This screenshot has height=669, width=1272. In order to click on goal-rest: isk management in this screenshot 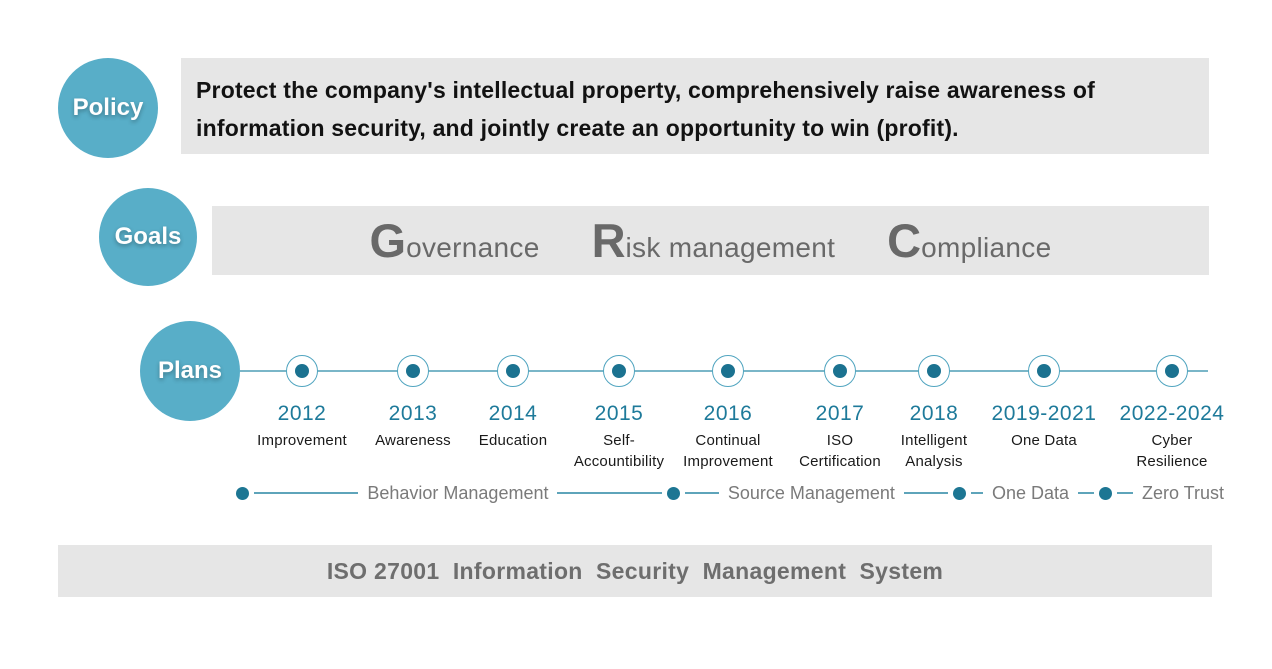, I will do `click(730, 247)`.